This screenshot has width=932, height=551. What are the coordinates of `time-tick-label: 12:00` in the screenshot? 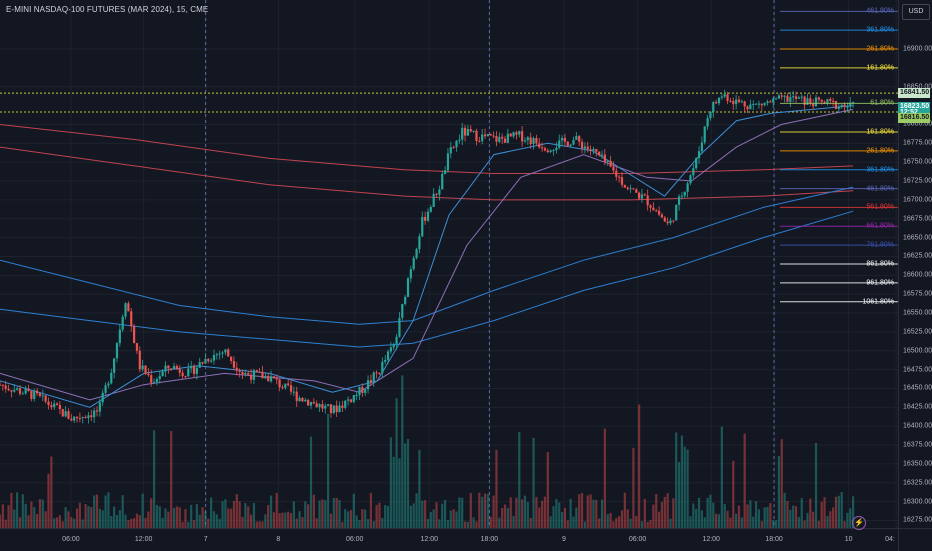 It's located at (711, 539).